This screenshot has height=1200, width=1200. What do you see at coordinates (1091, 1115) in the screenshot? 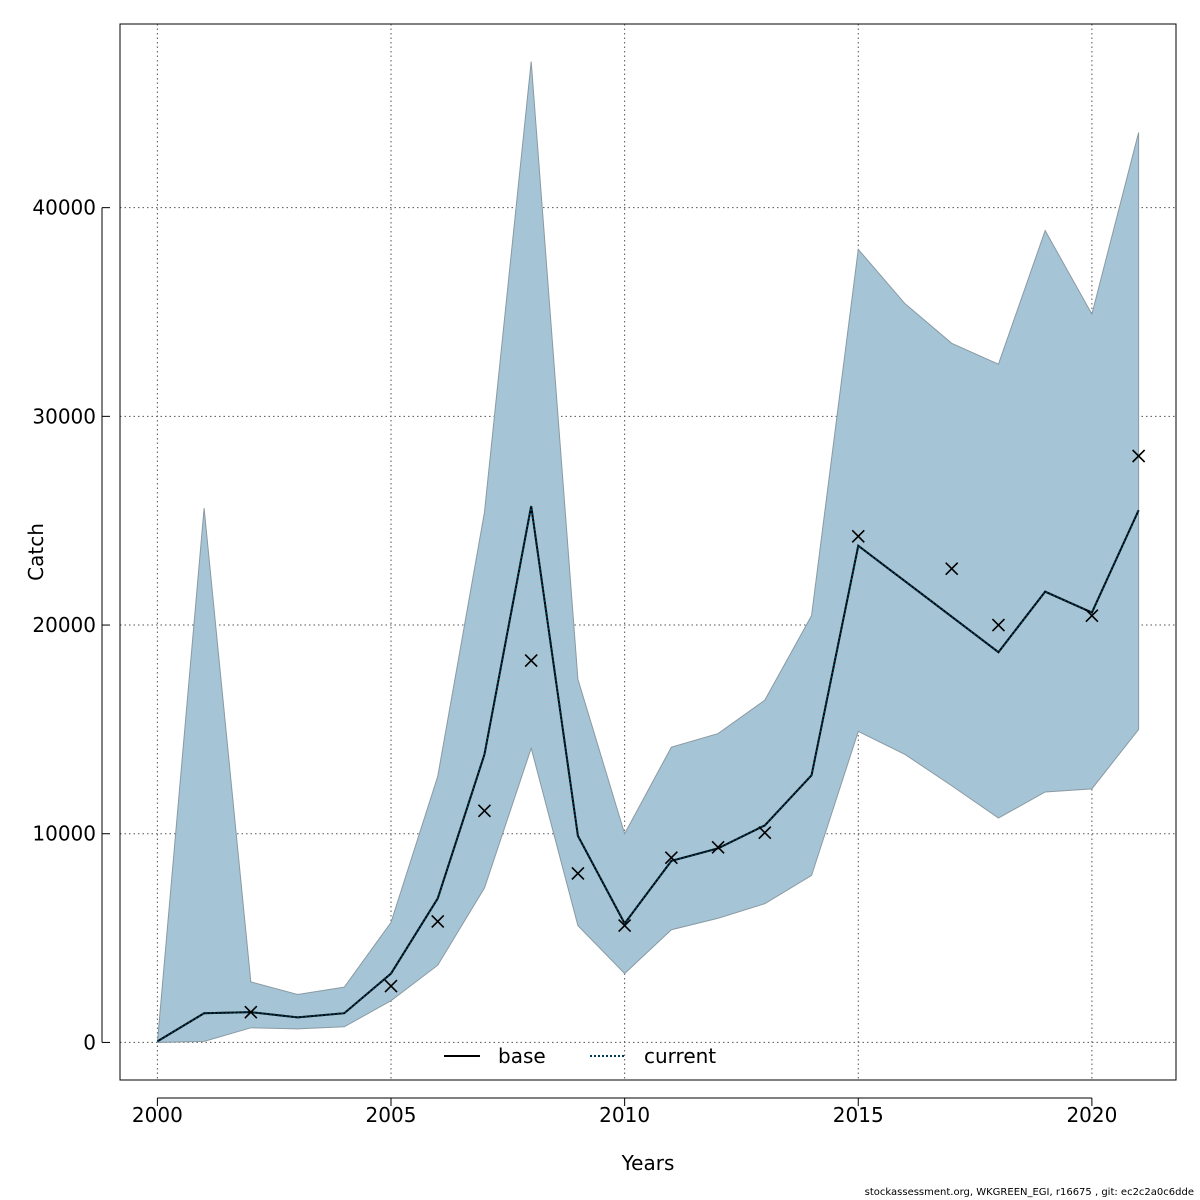
I see `x-tick-label: 2020` at bounding box center [1091, 1115].